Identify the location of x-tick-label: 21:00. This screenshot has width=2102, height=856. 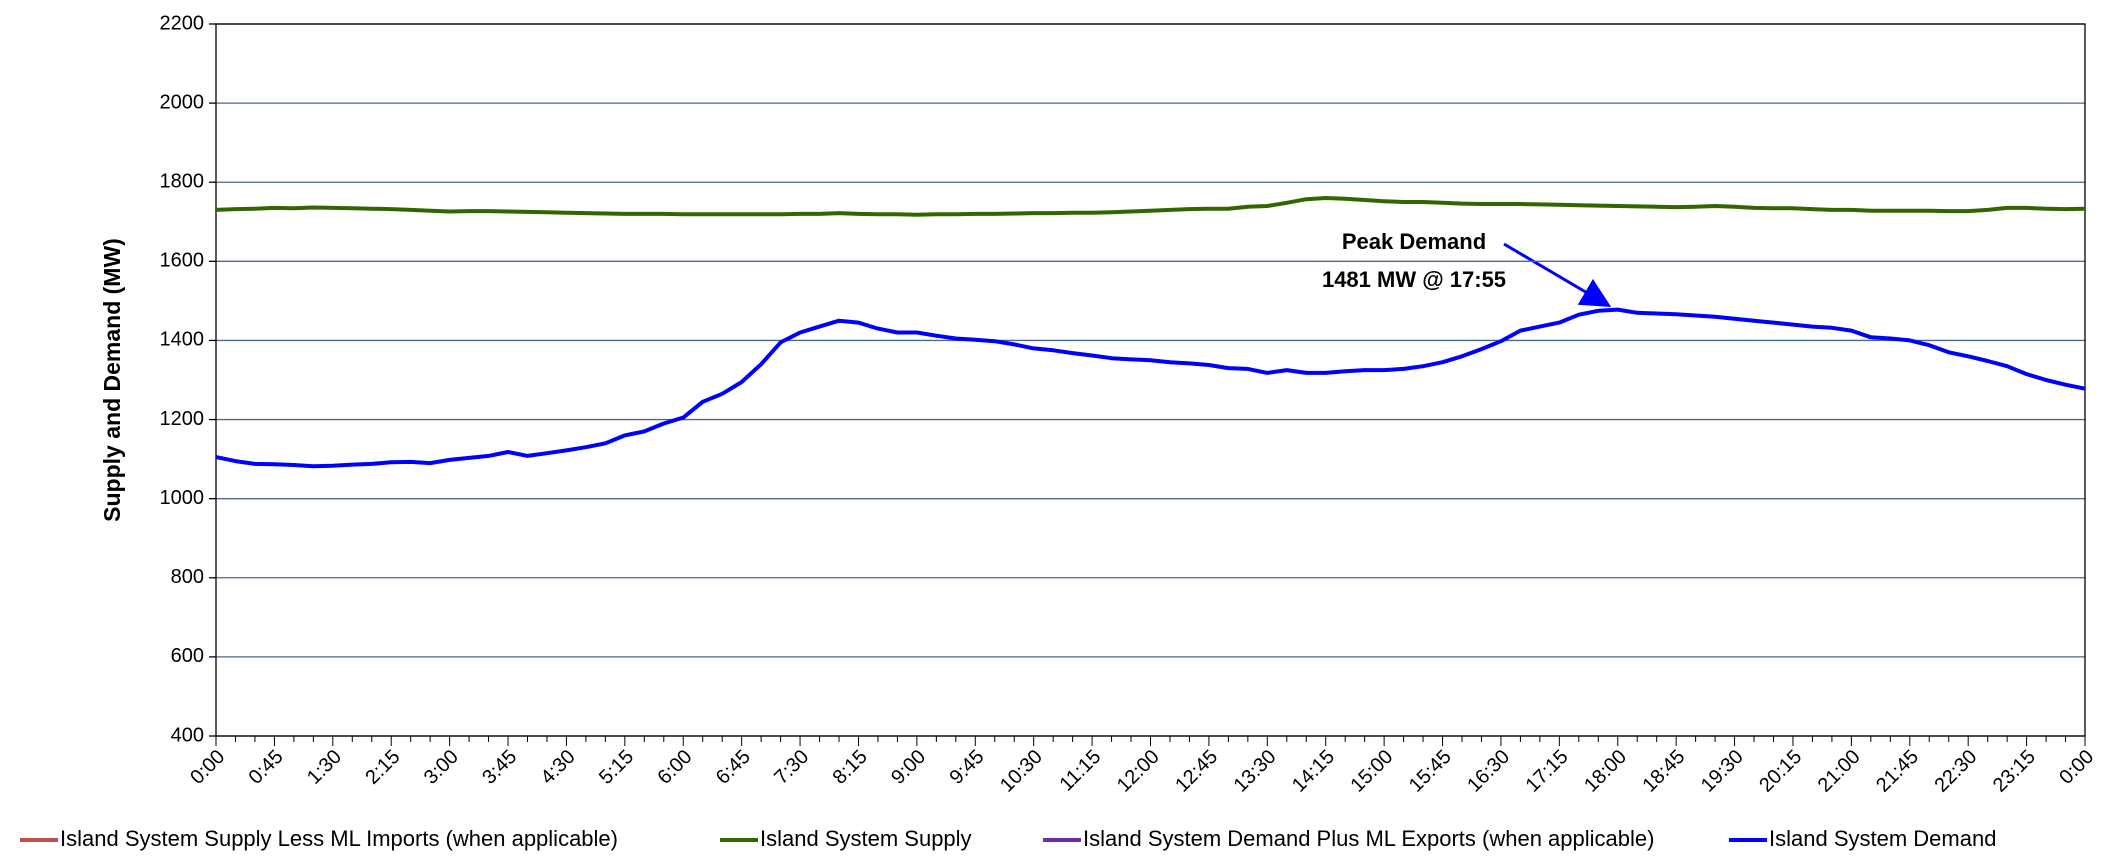
(1839, 771).